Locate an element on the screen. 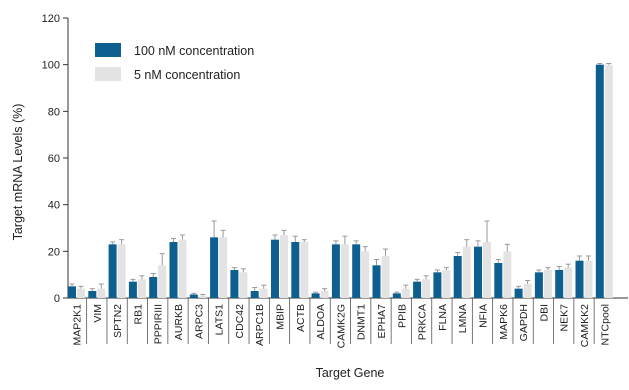  x-tick-label: FLNA is located at coordinates (443, 317).